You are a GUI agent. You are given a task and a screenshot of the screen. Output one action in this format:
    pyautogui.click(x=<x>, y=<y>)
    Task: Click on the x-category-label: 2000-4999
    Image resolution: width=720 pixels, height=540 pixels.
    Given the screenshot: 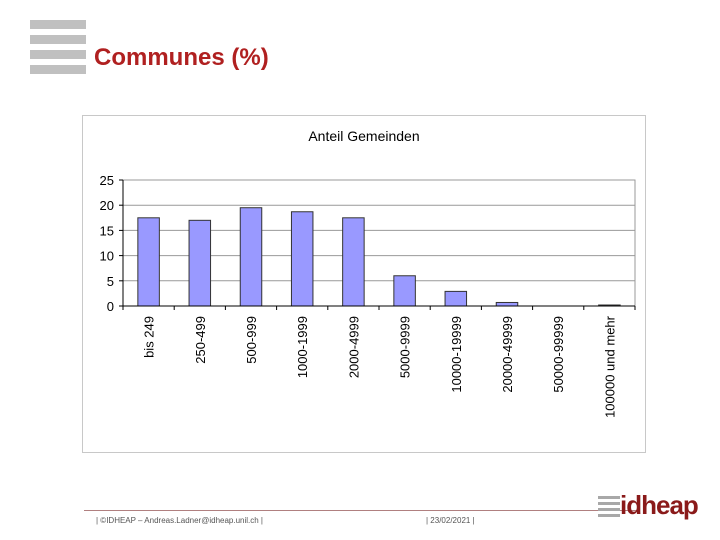 What is the action you would take?
    pyautogui.click(x=353, y=347)
    